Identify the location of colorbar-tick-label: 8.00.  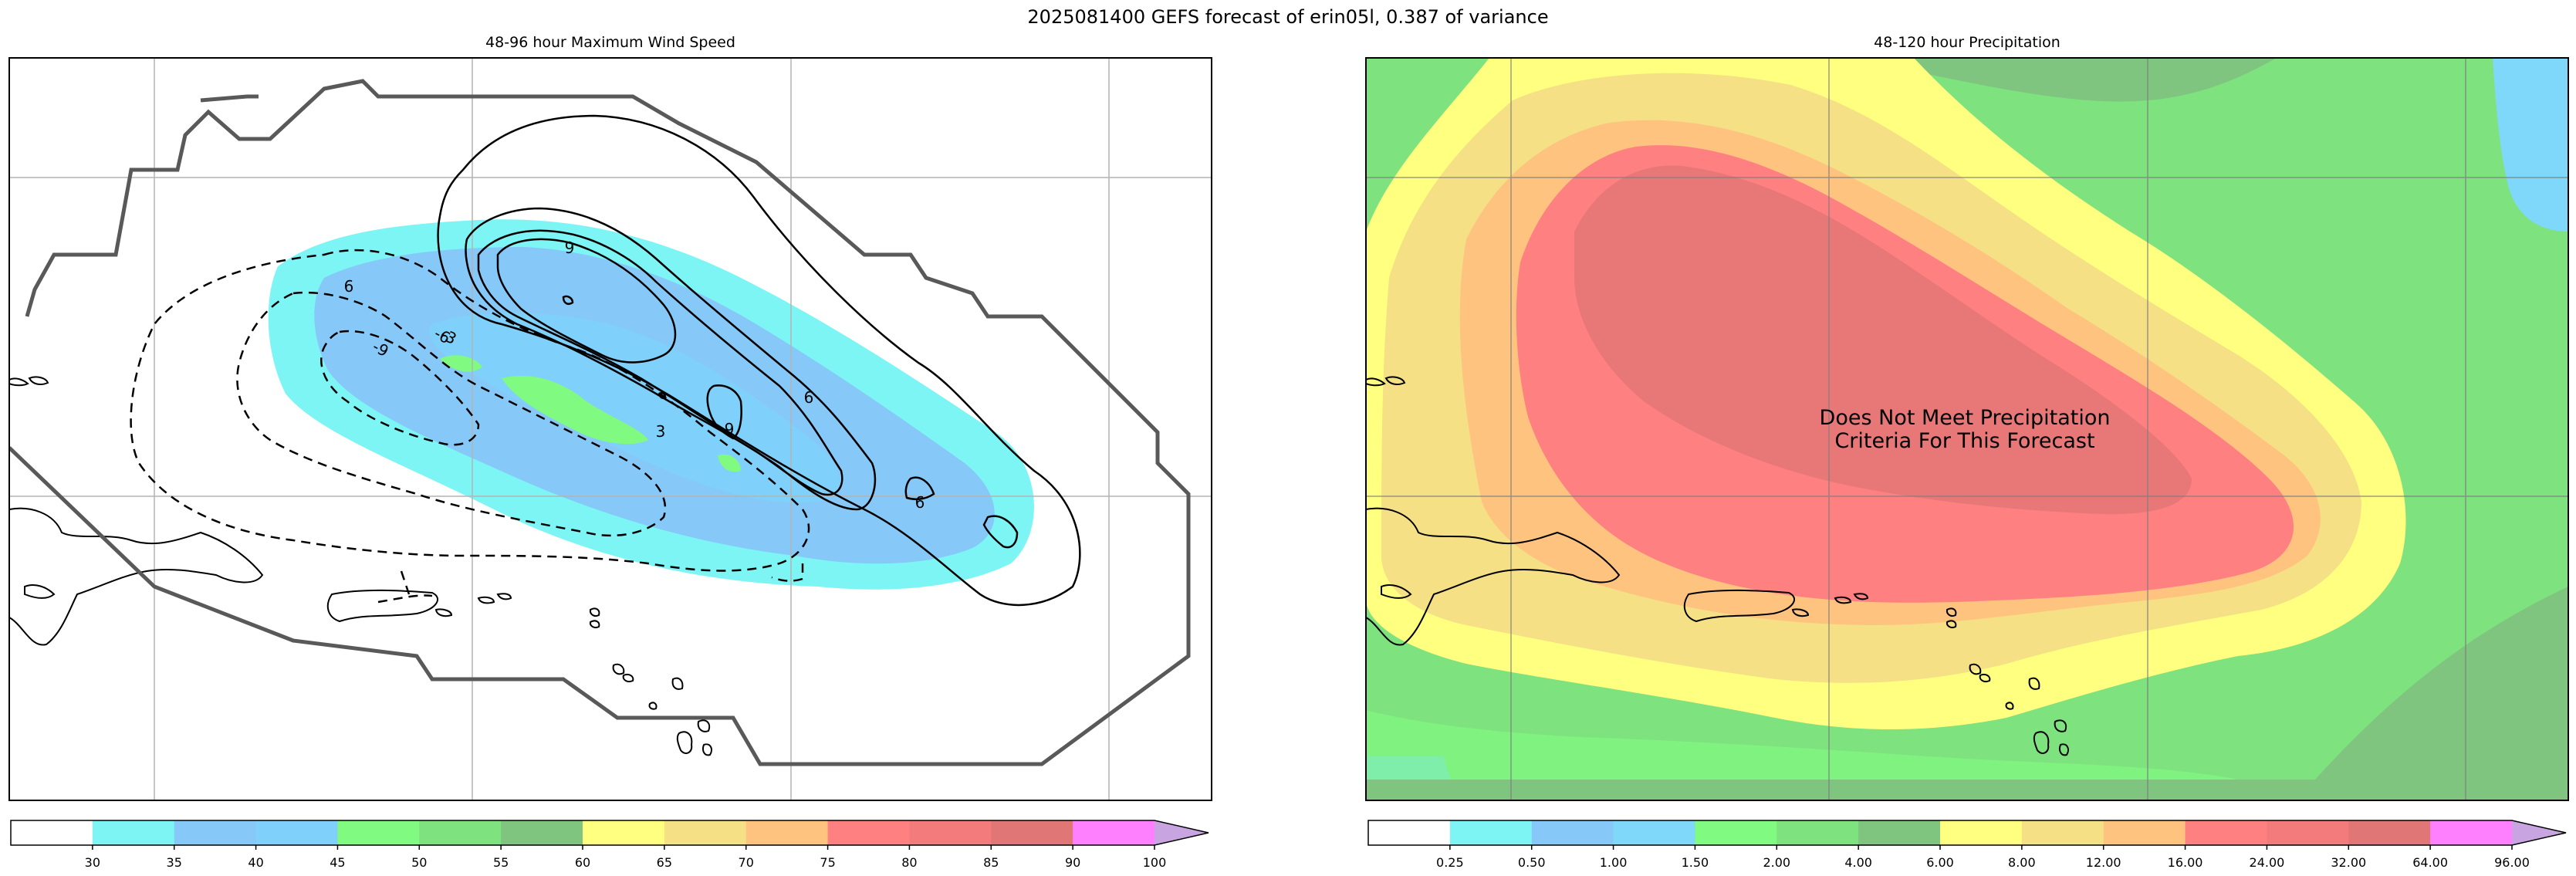
(2022, 863).